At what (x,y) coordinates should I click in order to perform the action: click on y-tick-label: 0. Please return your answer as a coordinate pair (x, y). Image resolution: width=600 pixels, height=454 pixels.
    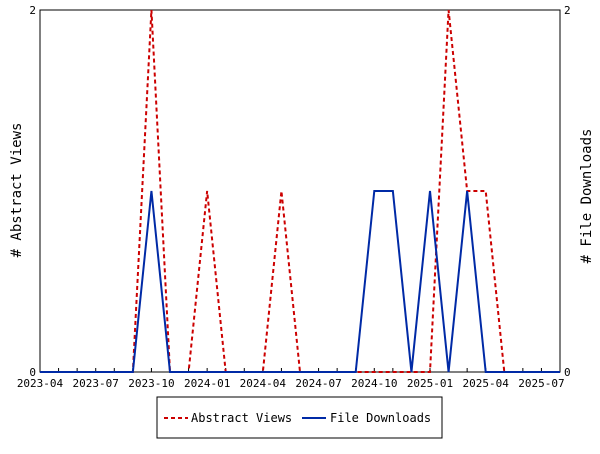
    Looking at the image, I should click on (32, 372).